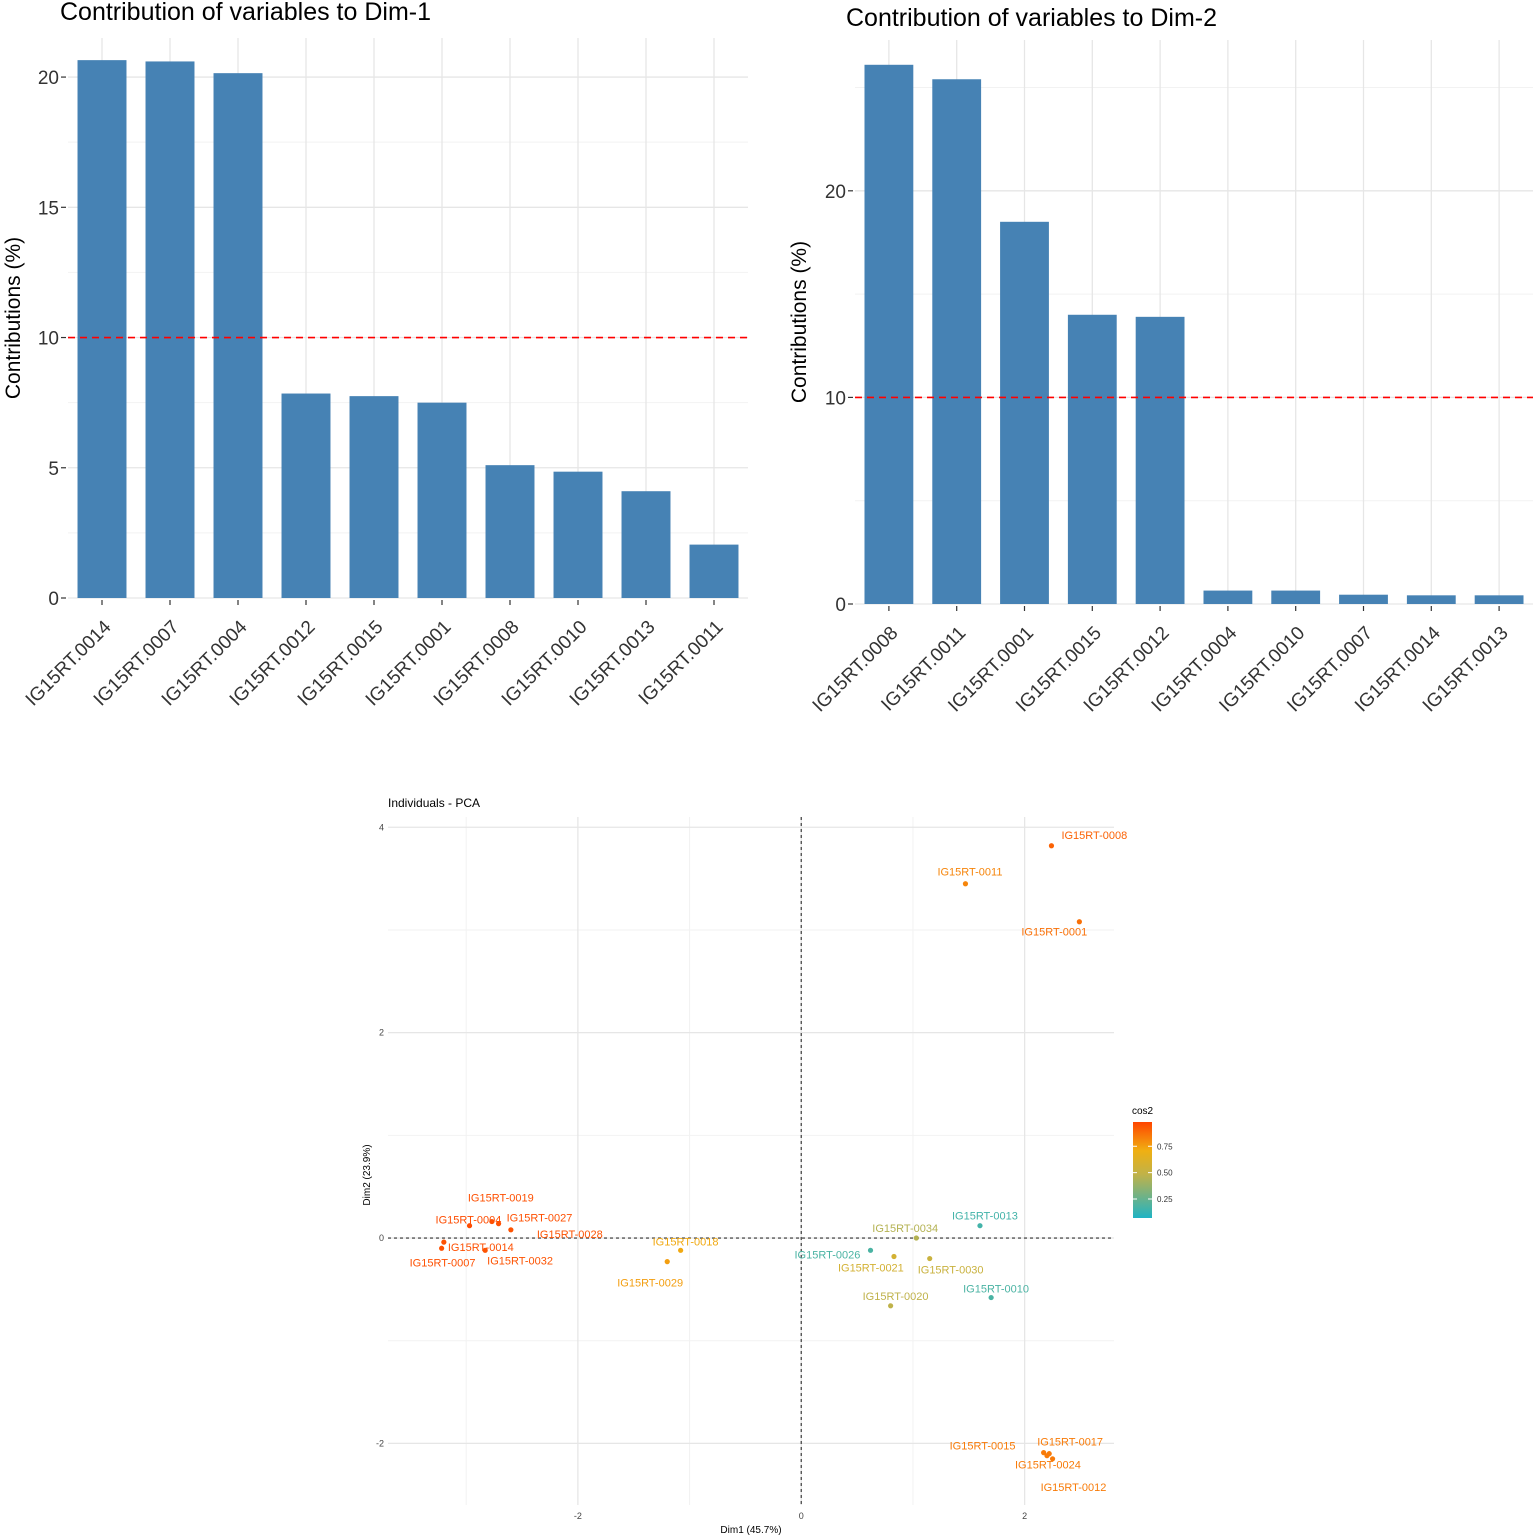 This screenshot has height=1537, width=1535. I want to click on legend-title: cos2, so click(1143, 1111).